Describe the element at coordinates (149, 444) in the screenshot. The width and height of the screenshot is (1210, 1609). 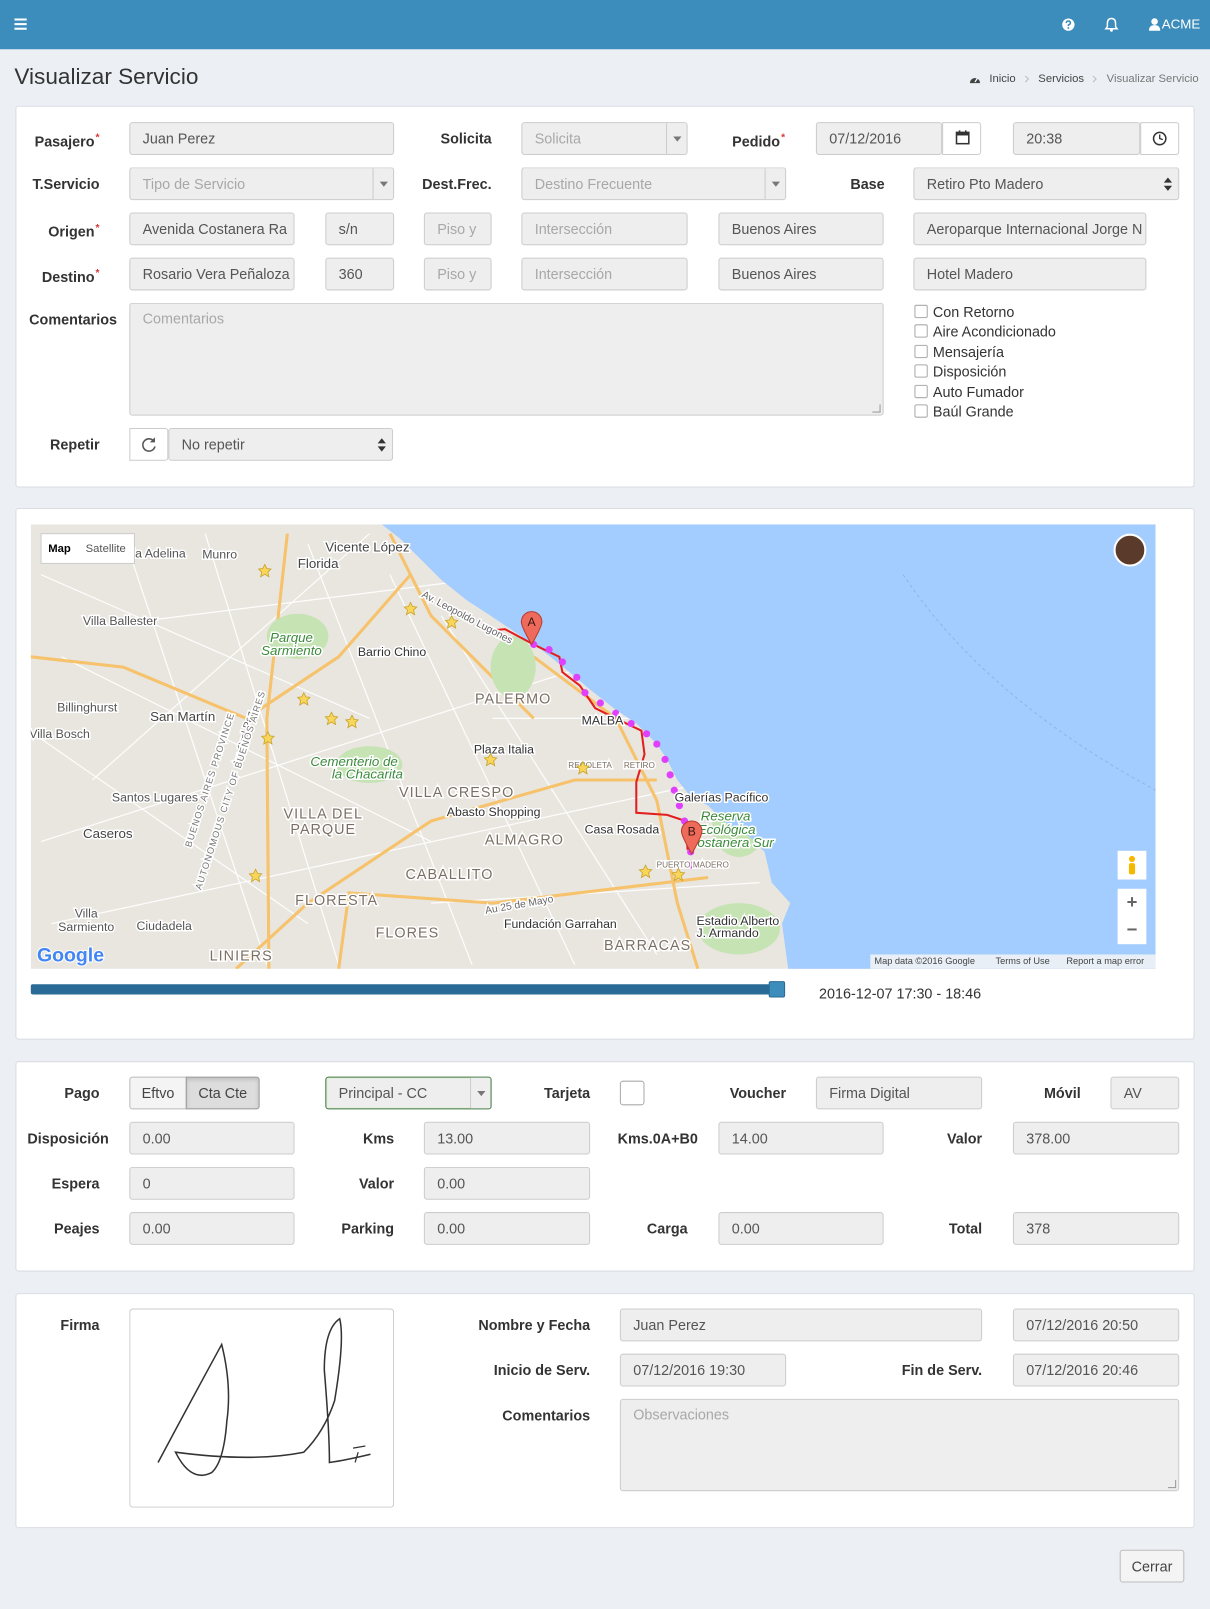
I see `repeat-button` at that location.